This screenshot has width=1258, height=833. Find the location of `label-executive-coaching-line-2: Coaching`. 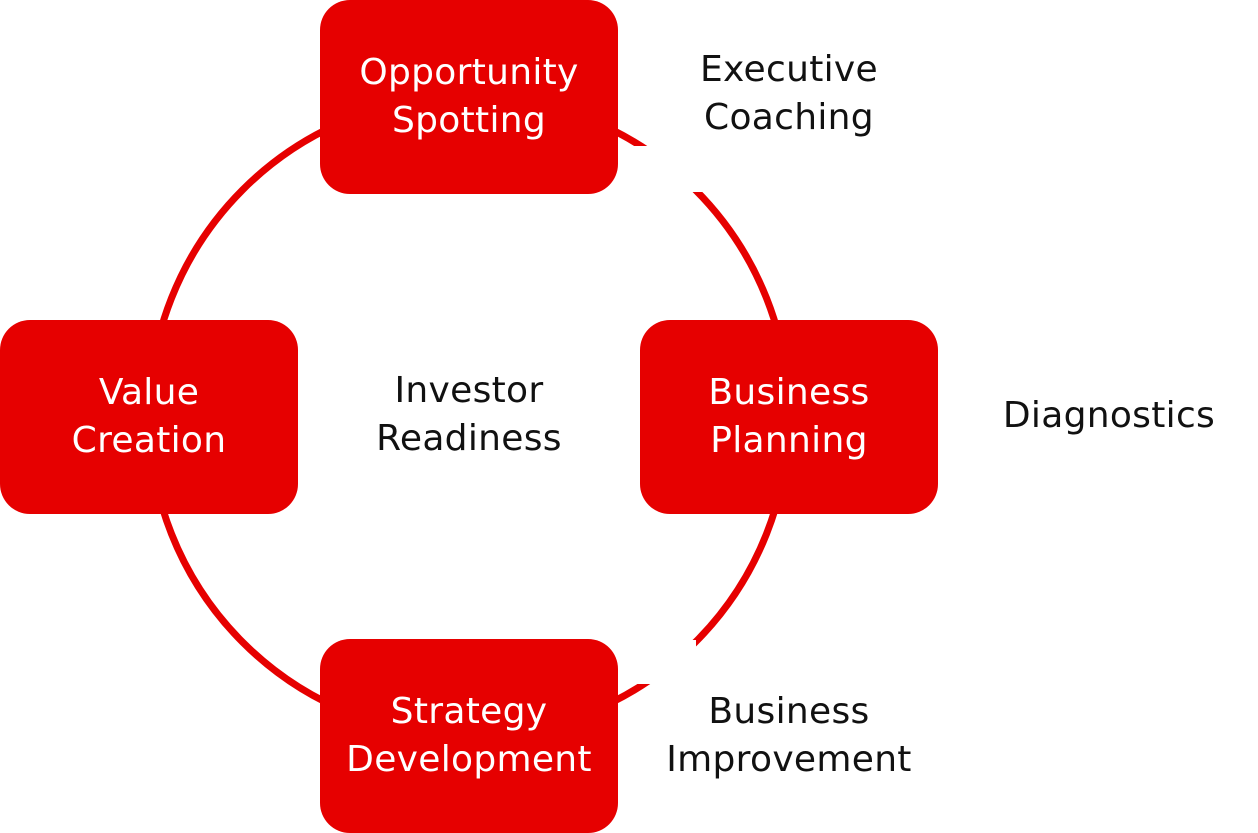

label-executive-coaching-line-2: Coaching is located at coordinates (789, 117).